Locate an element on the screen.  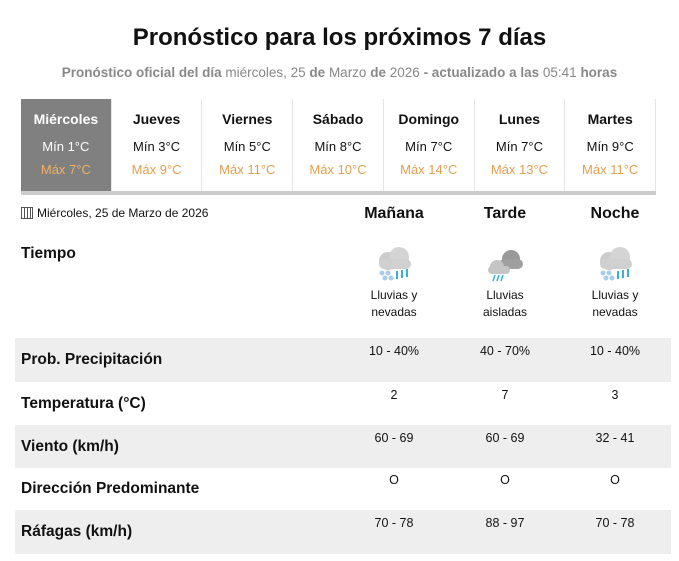
calendar-icon is located at coordinates (27, 213).